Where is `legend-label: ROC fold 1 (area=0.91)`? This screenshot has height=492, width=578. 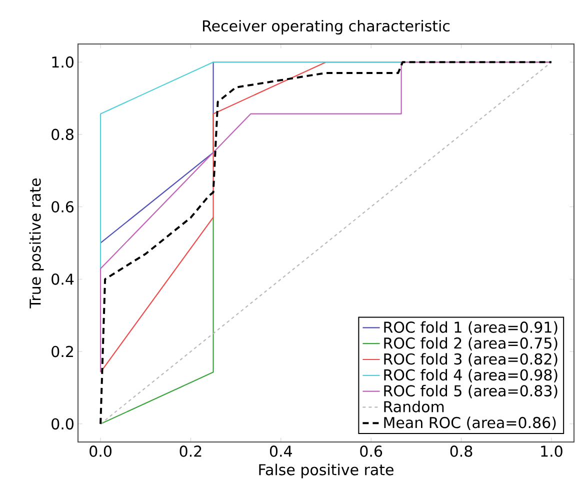
legend-label: ROC fold 1 (area=0.91) is located at coordinates (471, 328).